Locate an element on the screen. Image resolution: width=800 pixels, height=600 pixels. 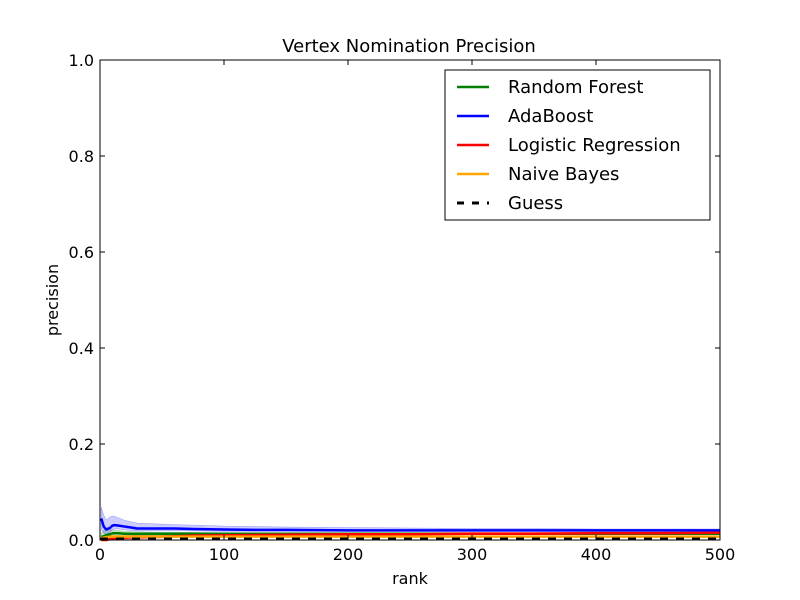
legend-entry-adaboost: AdaBoost is located at coordinates (525, 116).